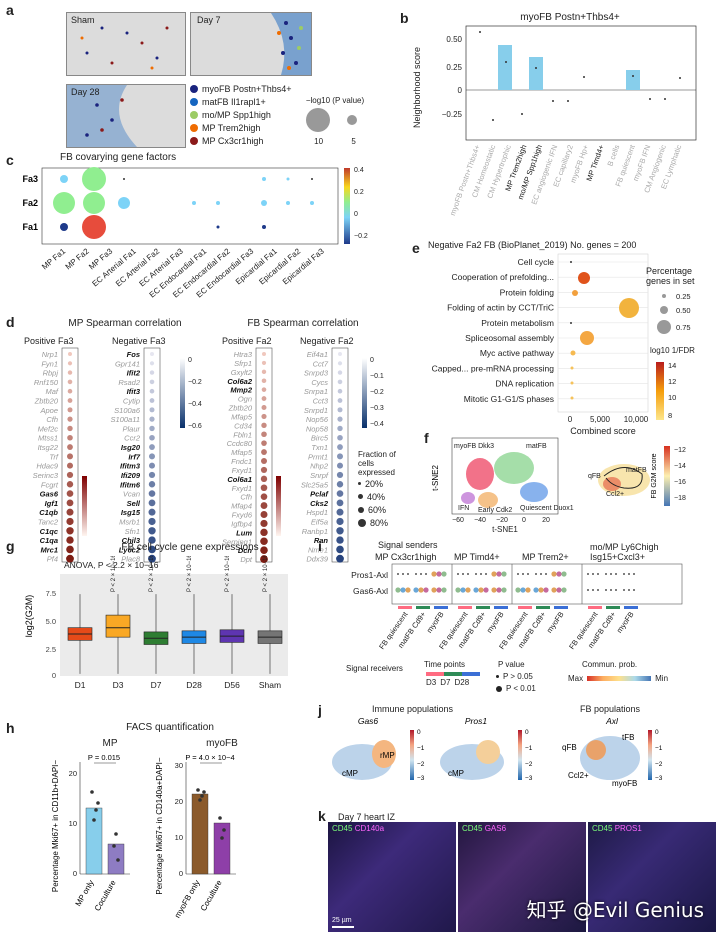  What do you see at coordinates (321, 363) in the screenshot?
I see `gene-label: Cct7` at bounding box center [321, 363].